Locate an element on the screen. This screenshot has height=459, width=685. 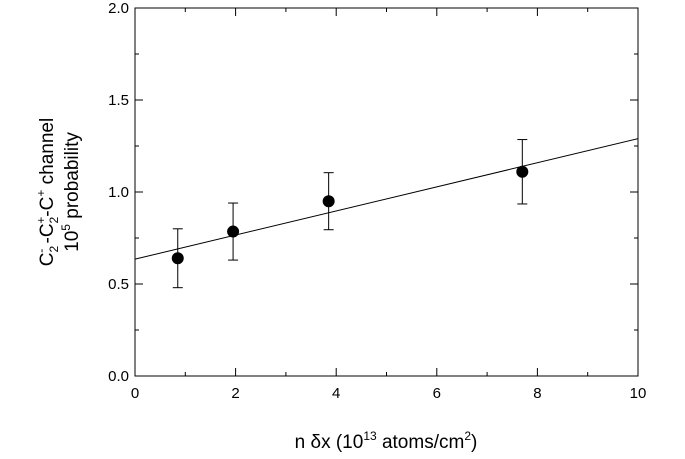
y-tick-labels: 0.0 0.5 1.0 1.5 2.0 is located at coordinates (118, 192).